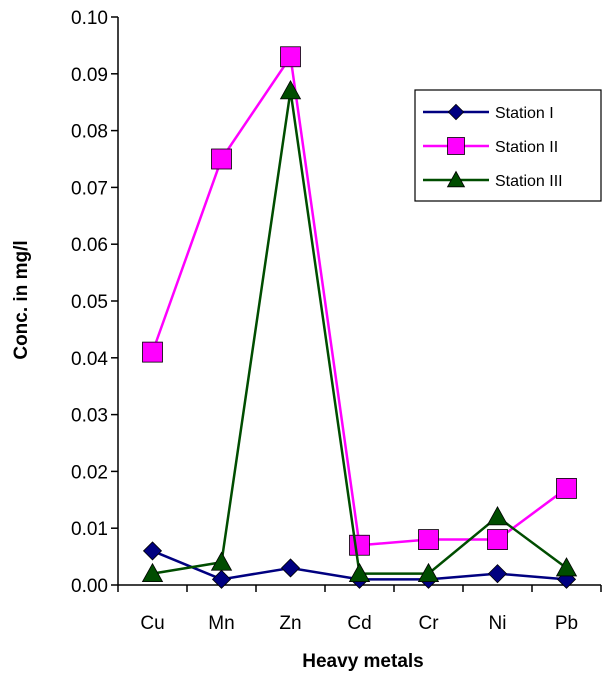 This screenshot has width=609, height=679. I want to click on y-tick-label: 0.04, so click(89, 359).